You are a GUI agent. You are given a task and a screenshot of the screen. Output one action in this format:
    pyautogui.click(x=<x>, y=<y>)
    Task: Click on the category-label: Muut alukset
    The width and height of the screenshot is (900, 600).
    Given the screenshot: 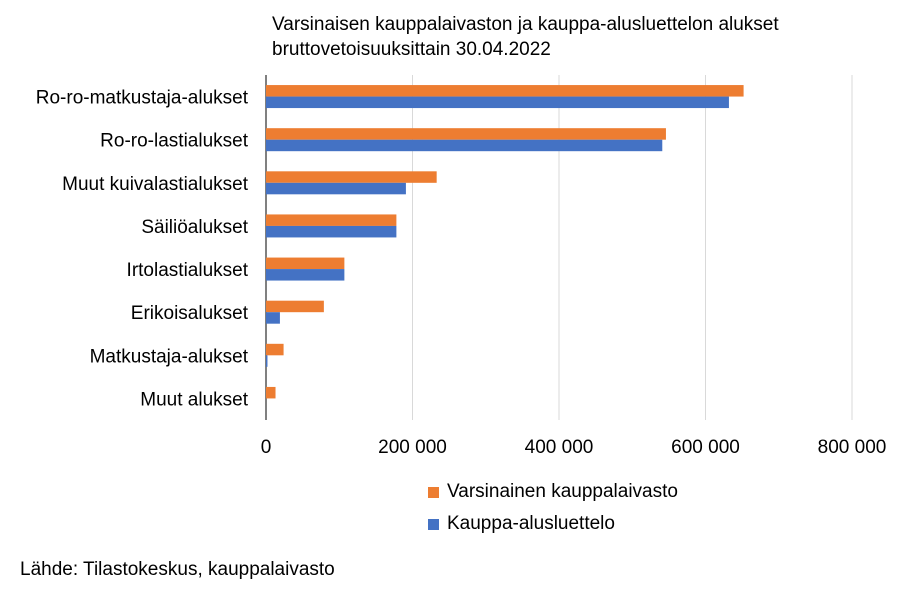 What is the action you would take?
    pyautogui.click(x=194, y=399)
    